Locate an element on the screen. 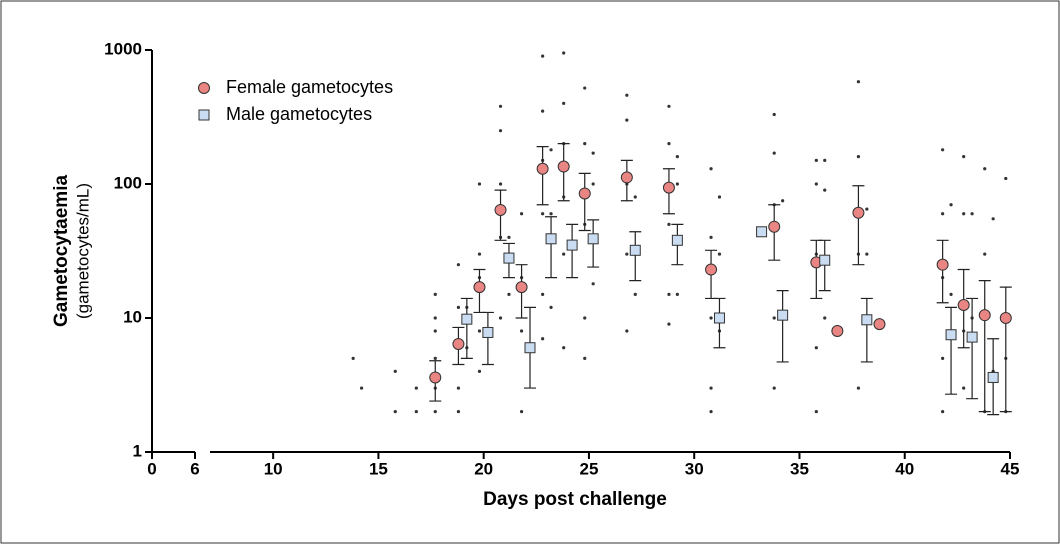 This screenshot has width=1060, height=544. y-tick-label: 100 is located at coordinates (128, 182).